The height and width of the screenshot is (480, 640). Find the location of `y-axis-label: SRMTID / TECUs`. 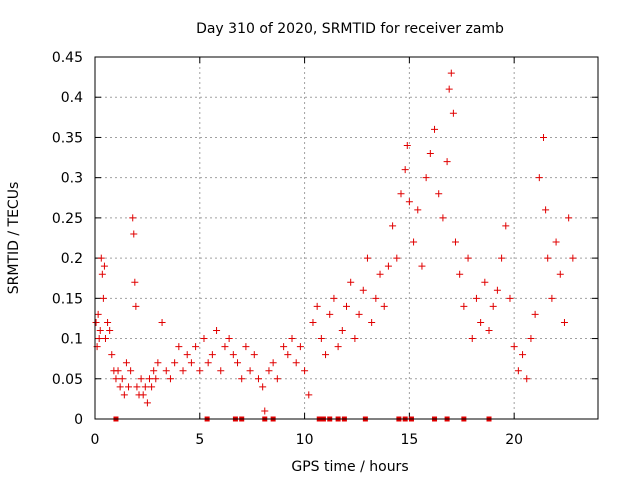

y-axis-label: SRMTID / TECUs is located at coordinates (14, 238).